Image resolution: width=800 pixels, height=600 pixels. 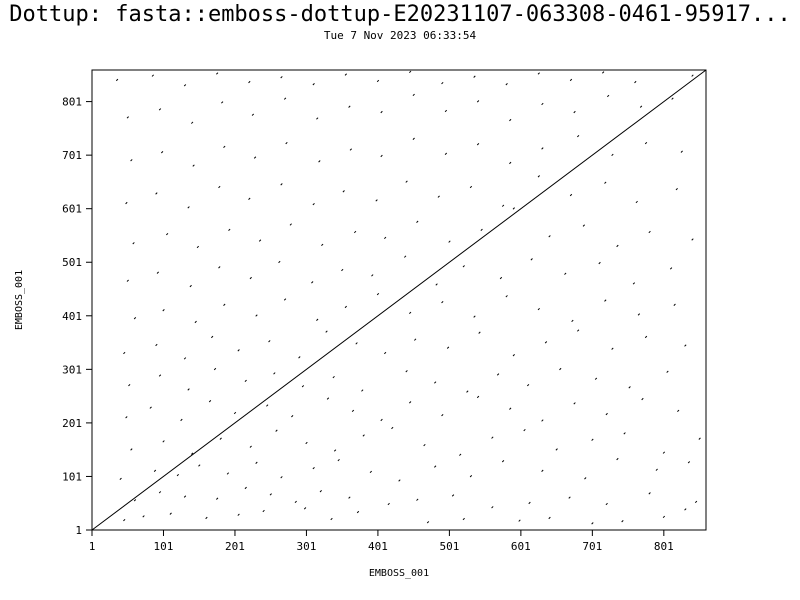 What do you see at coordinates (164, 546) in the screenshot?
I see `x-tick-label: 101` at bounding box center [164, 546].